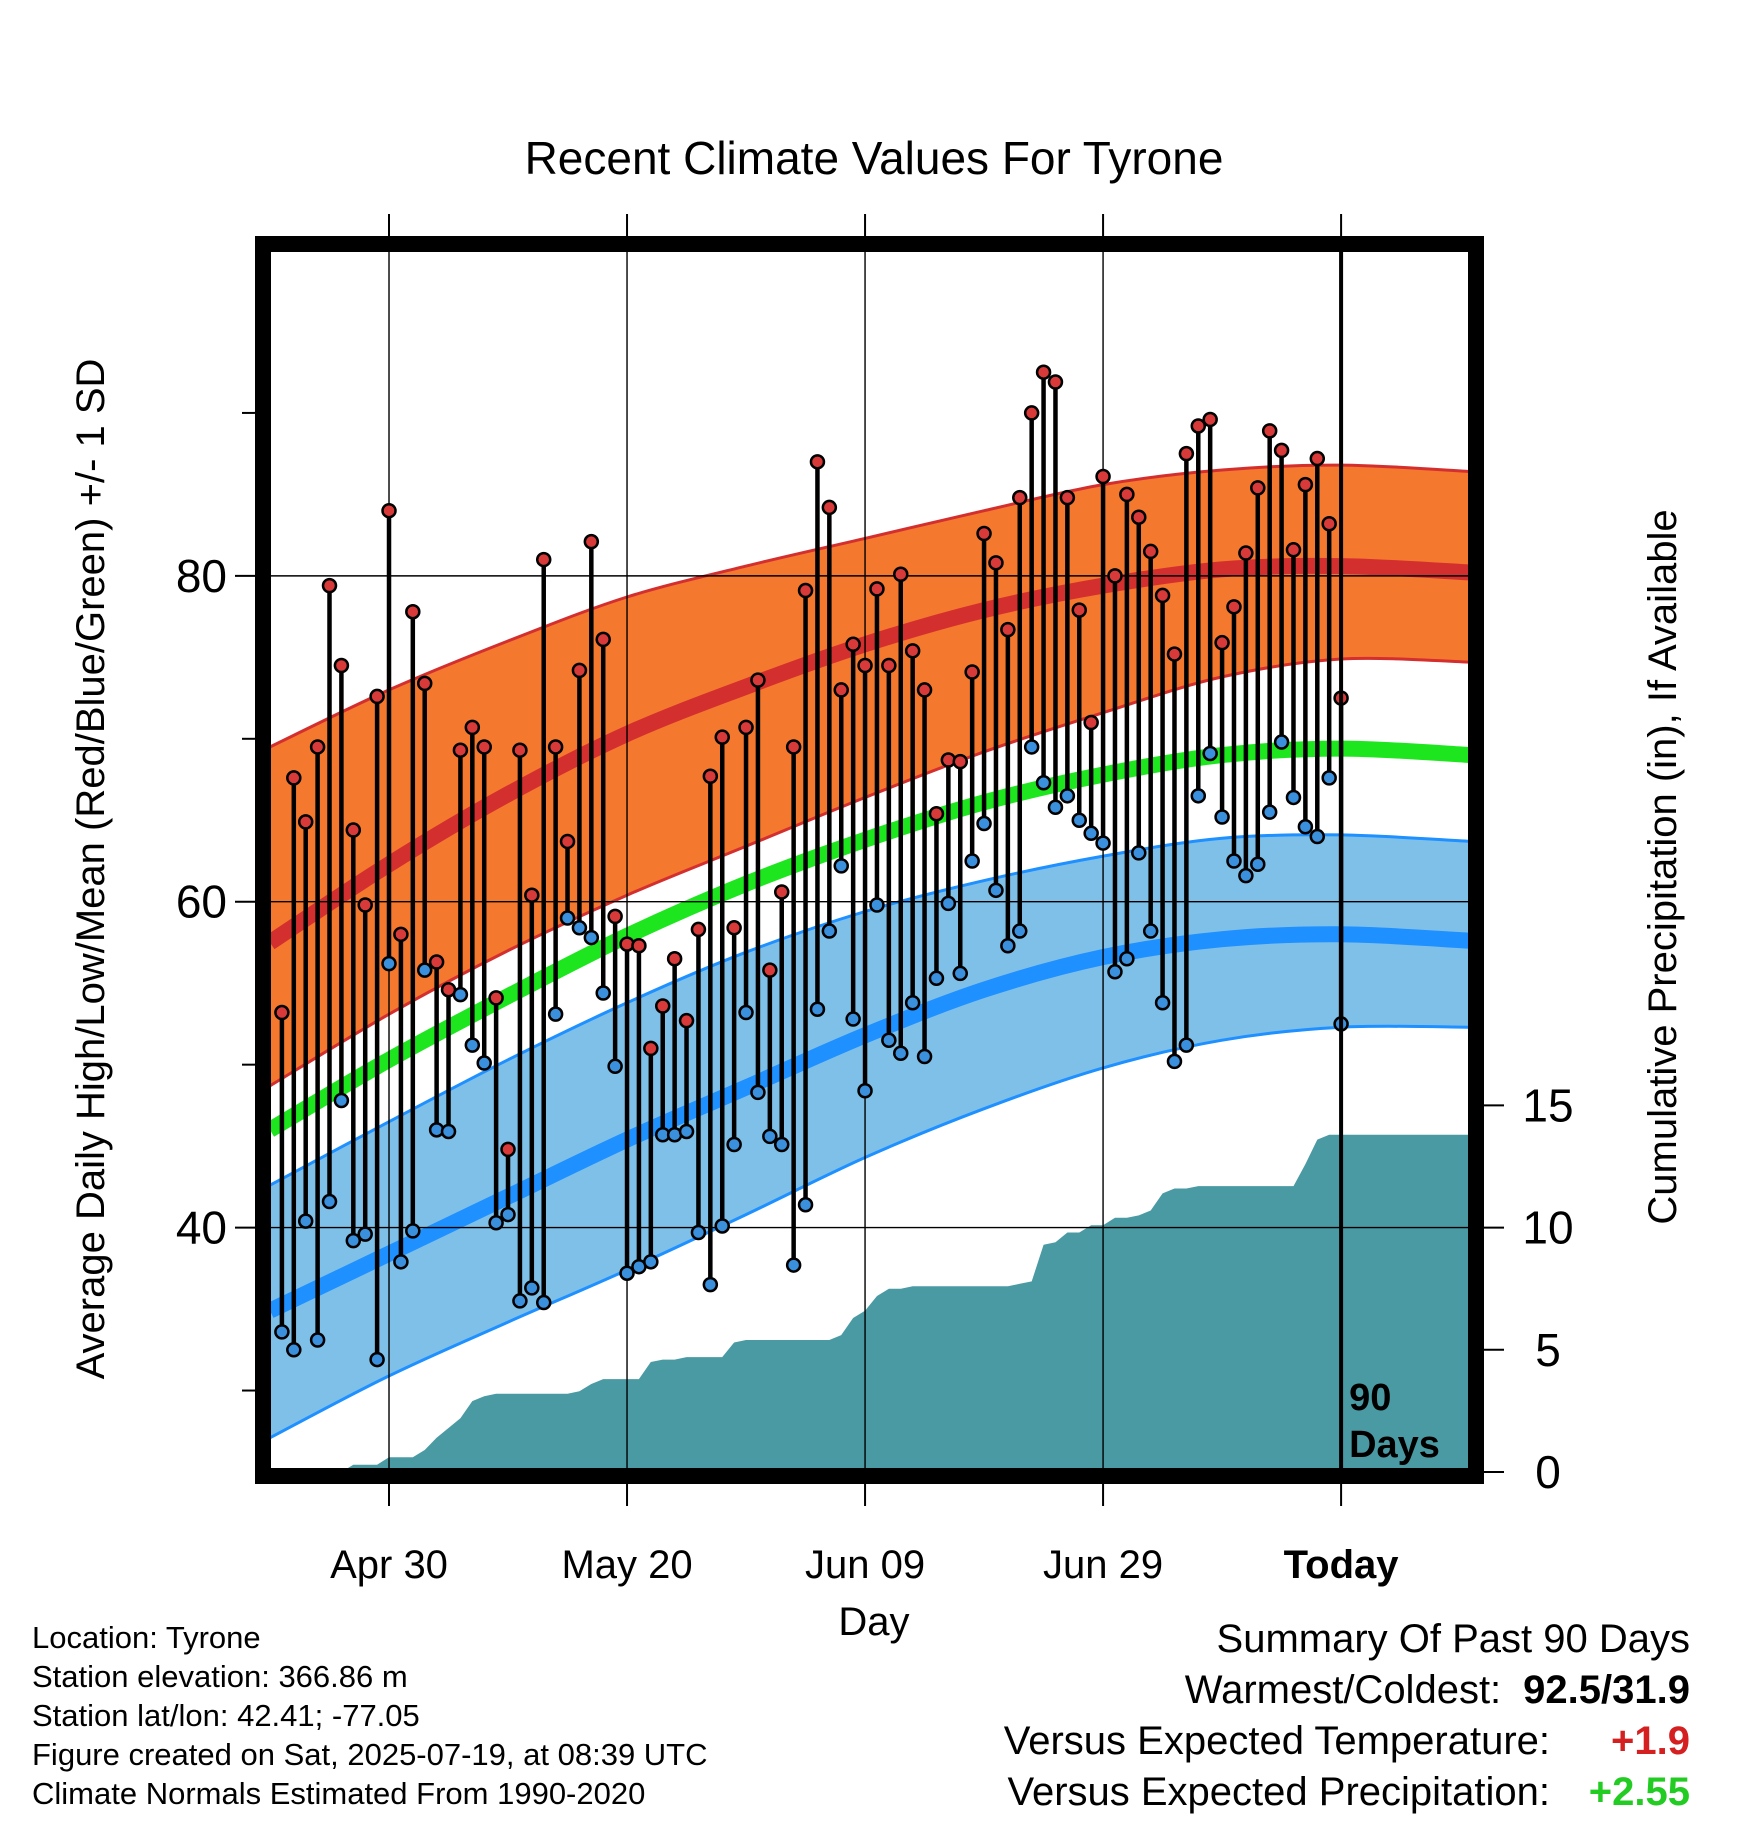 The width and height of the screenshot is (1748, 1828). What do you see at coordinates (339, 1793) in the screenshot?
I see `normals-text: Climate Normals Estimated From 1990-2020` at bounding box center [339, 1793].